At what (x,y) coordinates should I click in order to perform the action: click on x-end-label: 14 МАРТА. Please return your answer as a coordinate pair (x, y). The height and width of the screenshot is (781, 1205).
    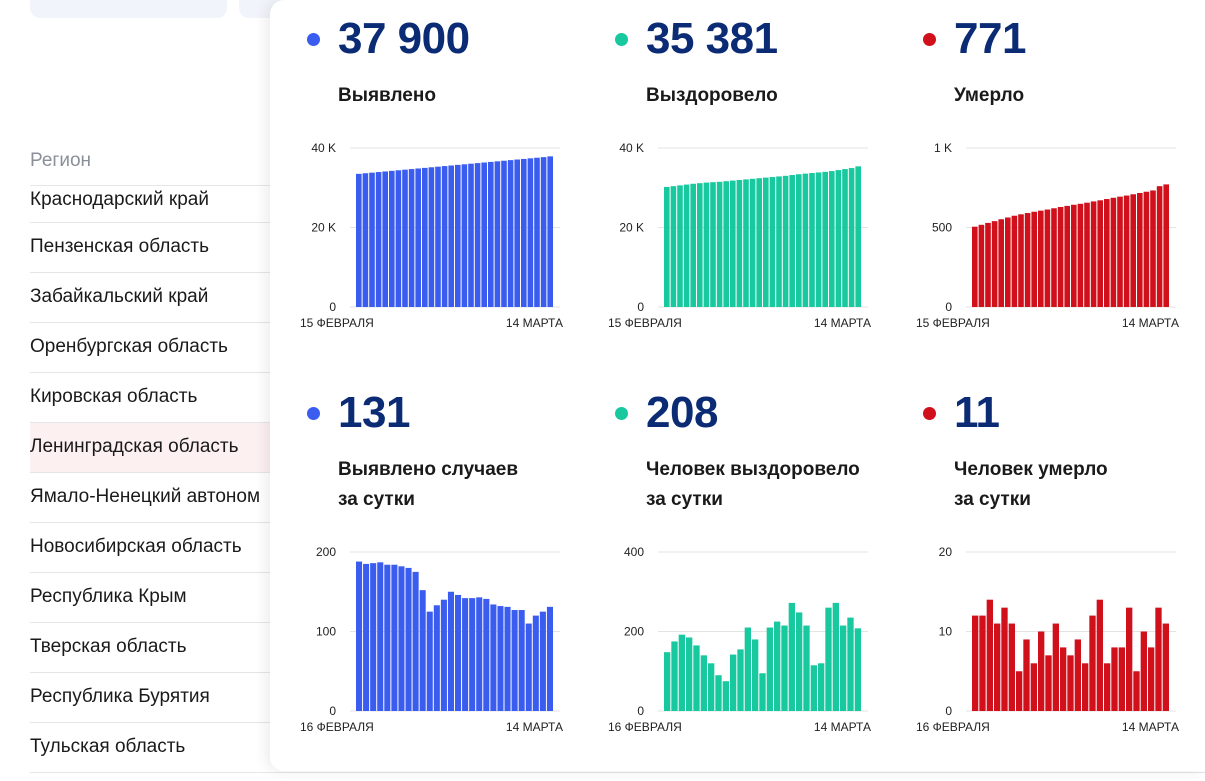
    Looking at the image, I should click on (842, 323).